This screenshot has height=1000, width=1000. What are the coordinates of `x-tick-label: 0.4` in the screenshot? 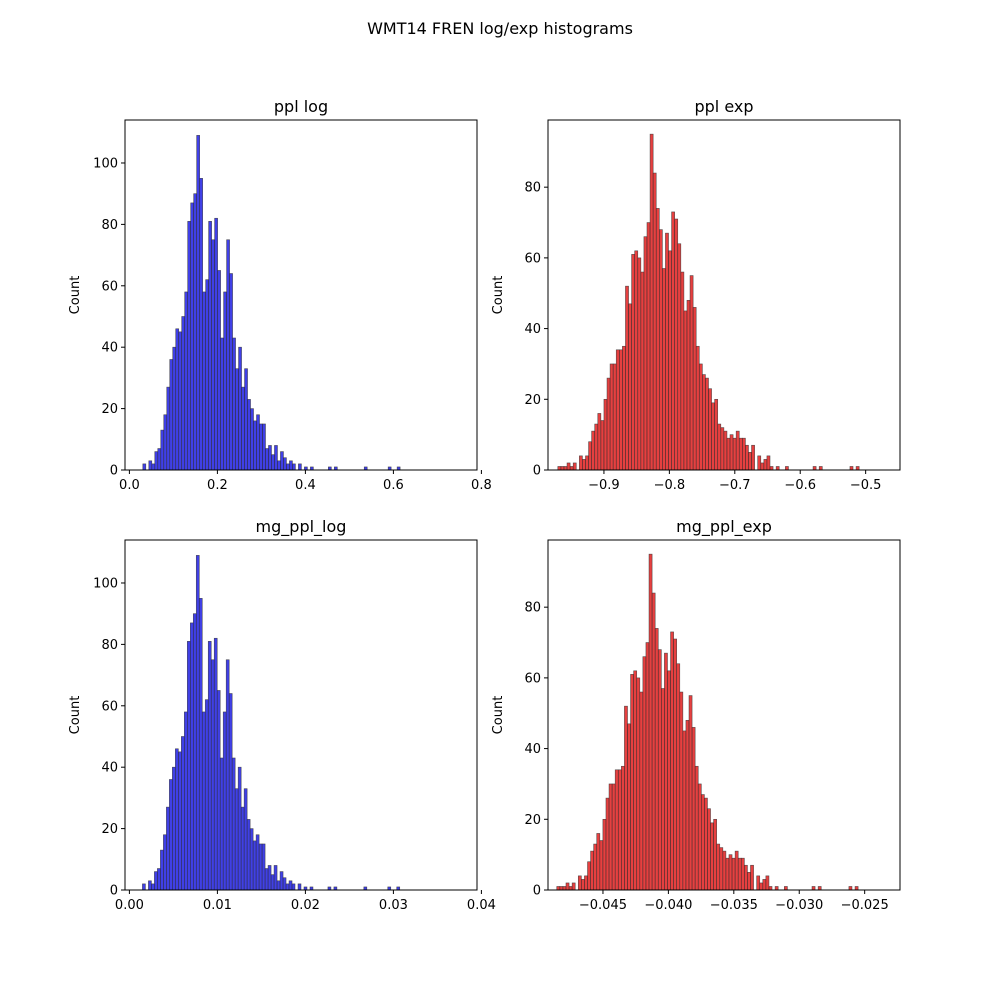 It's located at (305, 485).